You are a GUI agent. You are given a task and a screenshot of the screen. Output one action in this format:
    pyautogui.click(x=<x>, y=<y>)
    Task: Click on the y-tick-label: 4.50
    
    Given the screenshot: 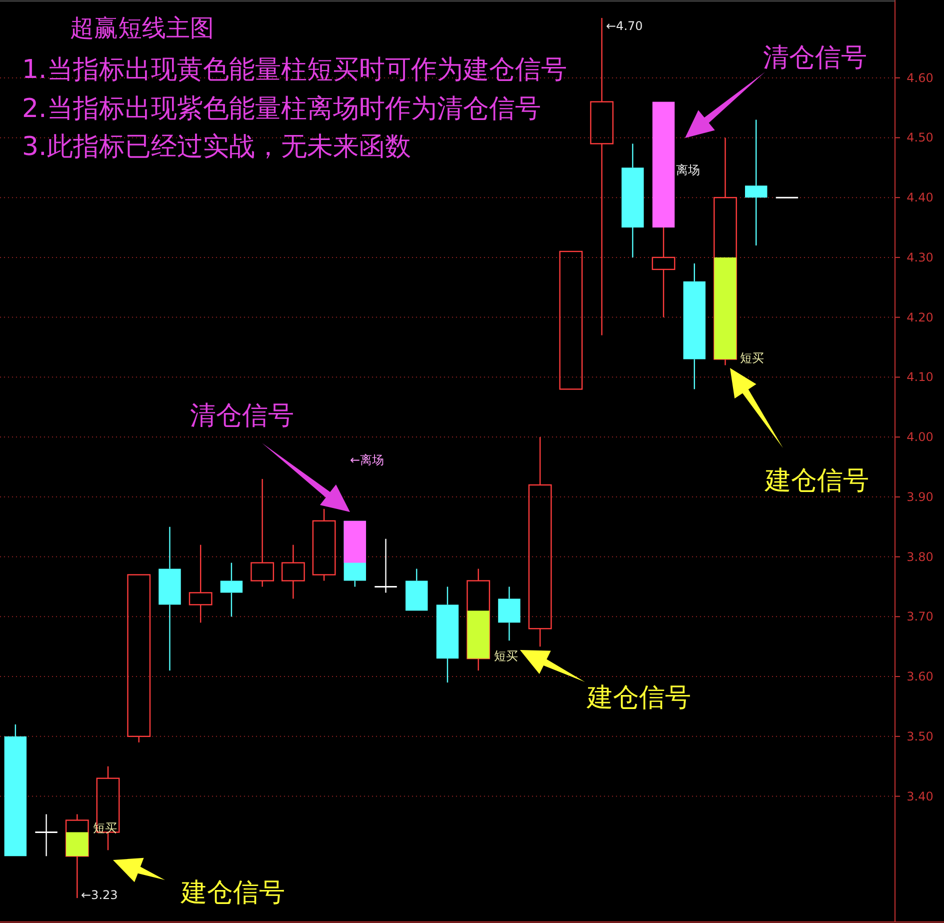 What is the action you would take?
    pyautogui.click(x=920, y=137)
    